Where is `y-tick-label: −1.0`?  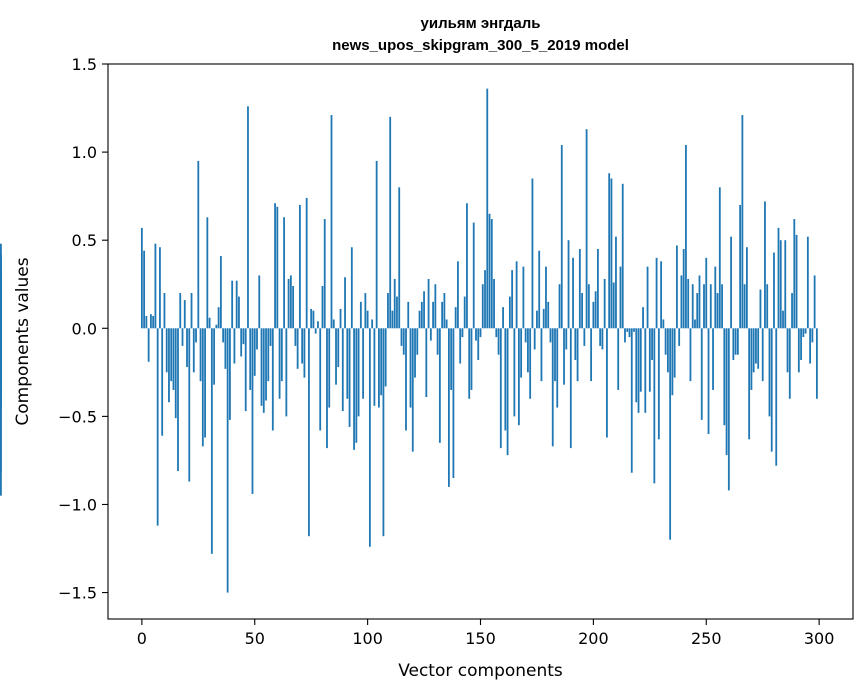
y-tick-label: −1.0 is located at coordinates (77, 504).